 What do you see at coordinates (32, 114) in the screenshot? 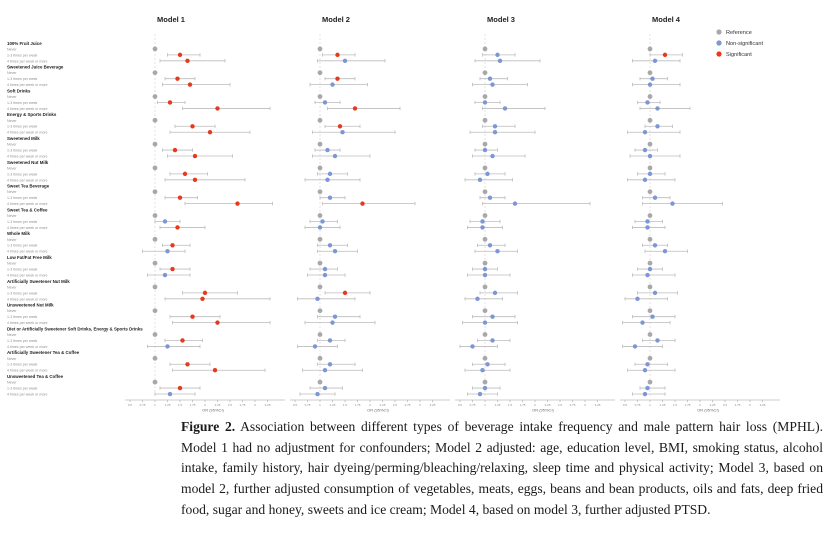
I see `group-label: Energy & Sports Drinks` at bounding box center [32, 114].